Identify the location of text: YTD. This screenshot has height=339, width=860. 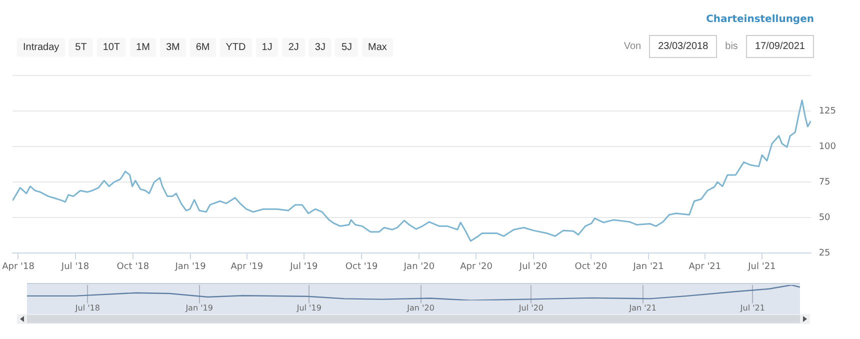
(236, 47).